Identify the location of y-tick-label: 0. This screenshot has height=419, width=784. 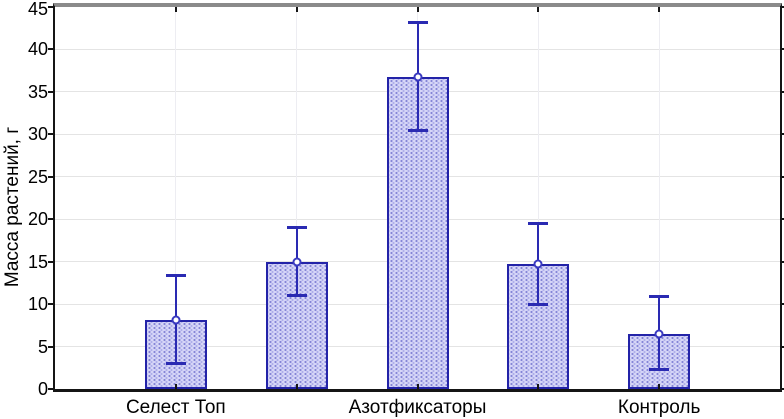
(42, 389).